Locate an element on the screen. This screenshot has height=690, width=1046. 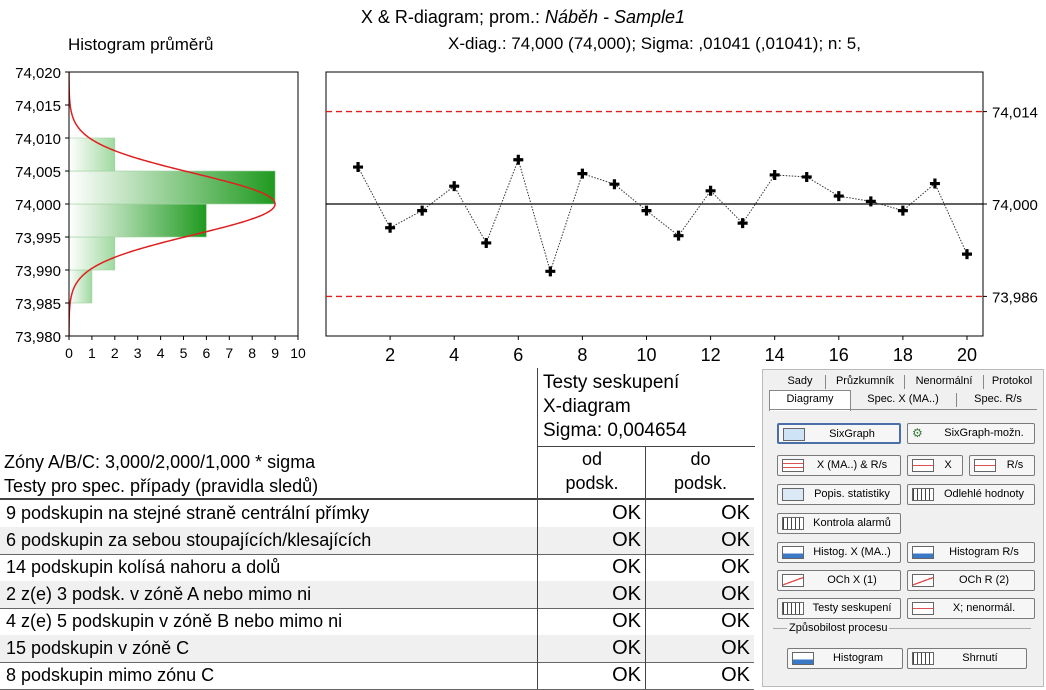
test-row-label: 15 podskupin v zóně C is located at coordinates (98, 648).